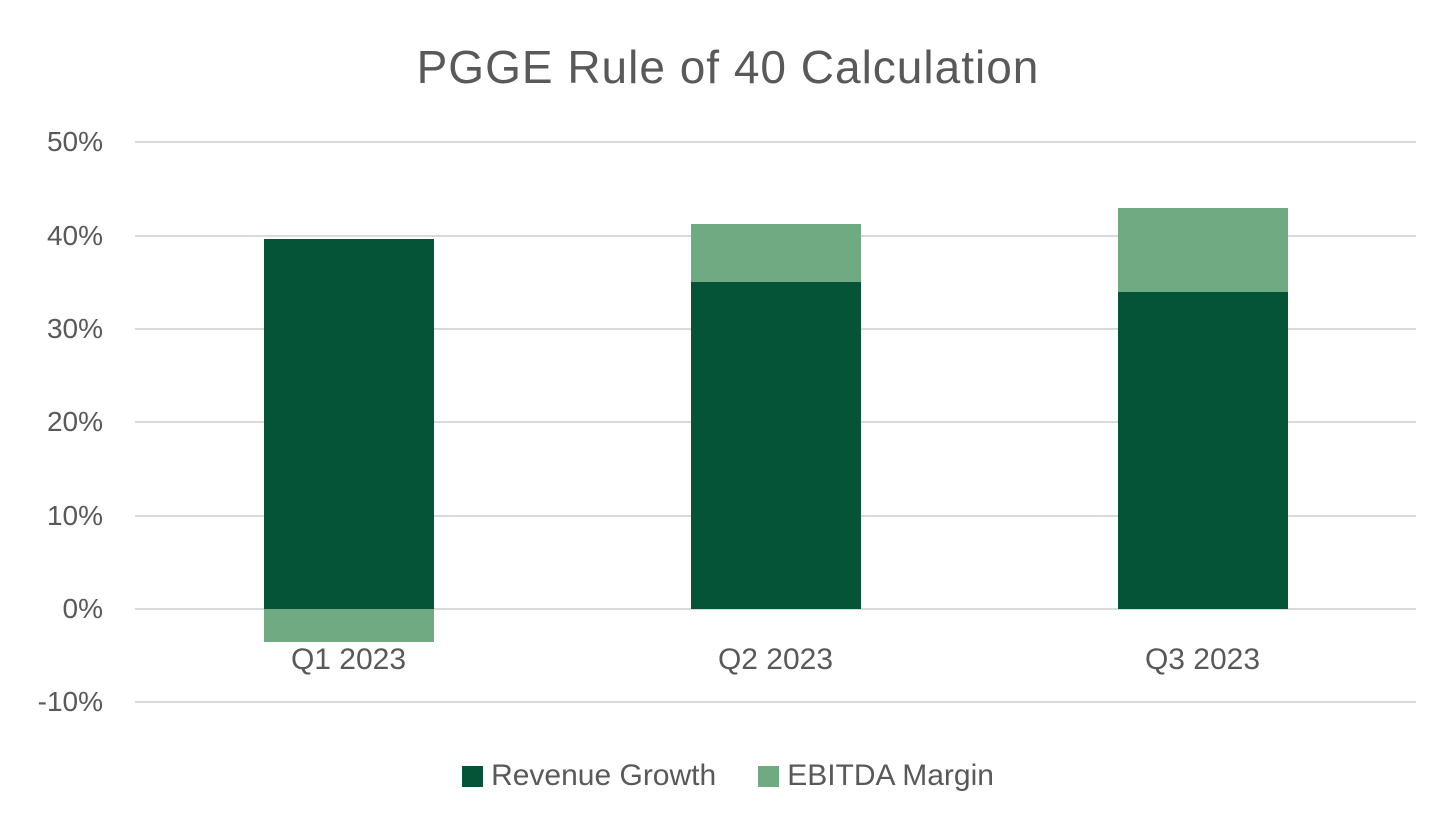  I want to click on y-axis-tick-label: 40%, so click(74, 235).